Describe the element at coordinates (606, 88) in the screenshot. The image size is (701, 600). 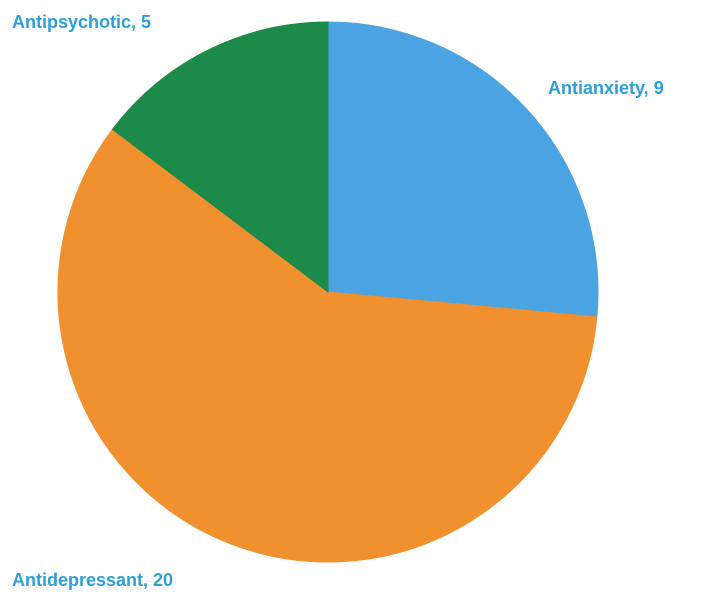
I see `slice-label-antianxiety: Antianxiety, 9` at that location.